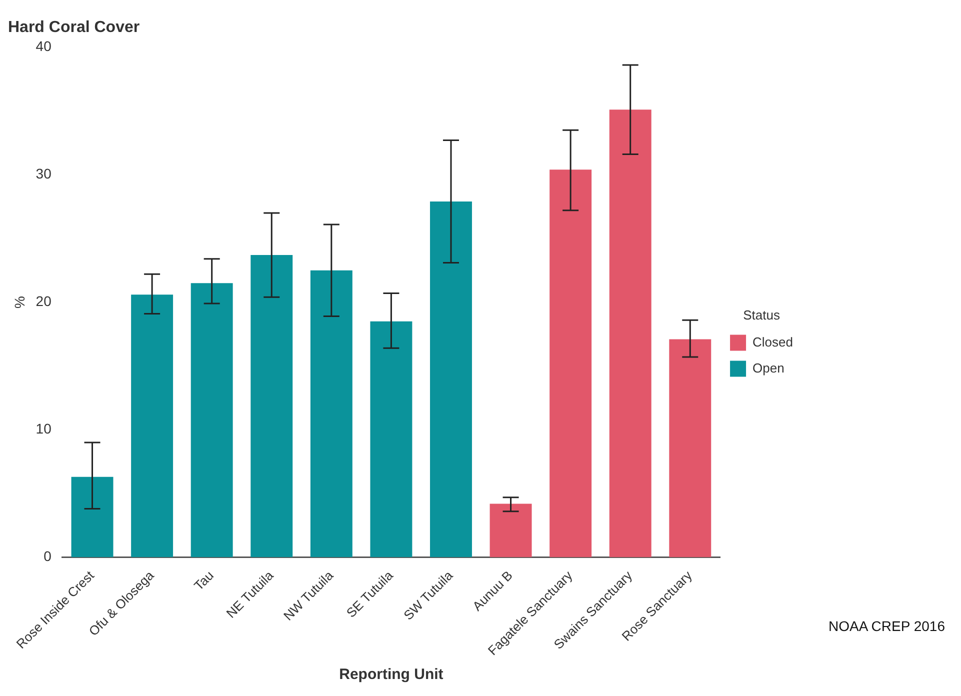  I want to click on legend-label: Open, so click(768, 368).